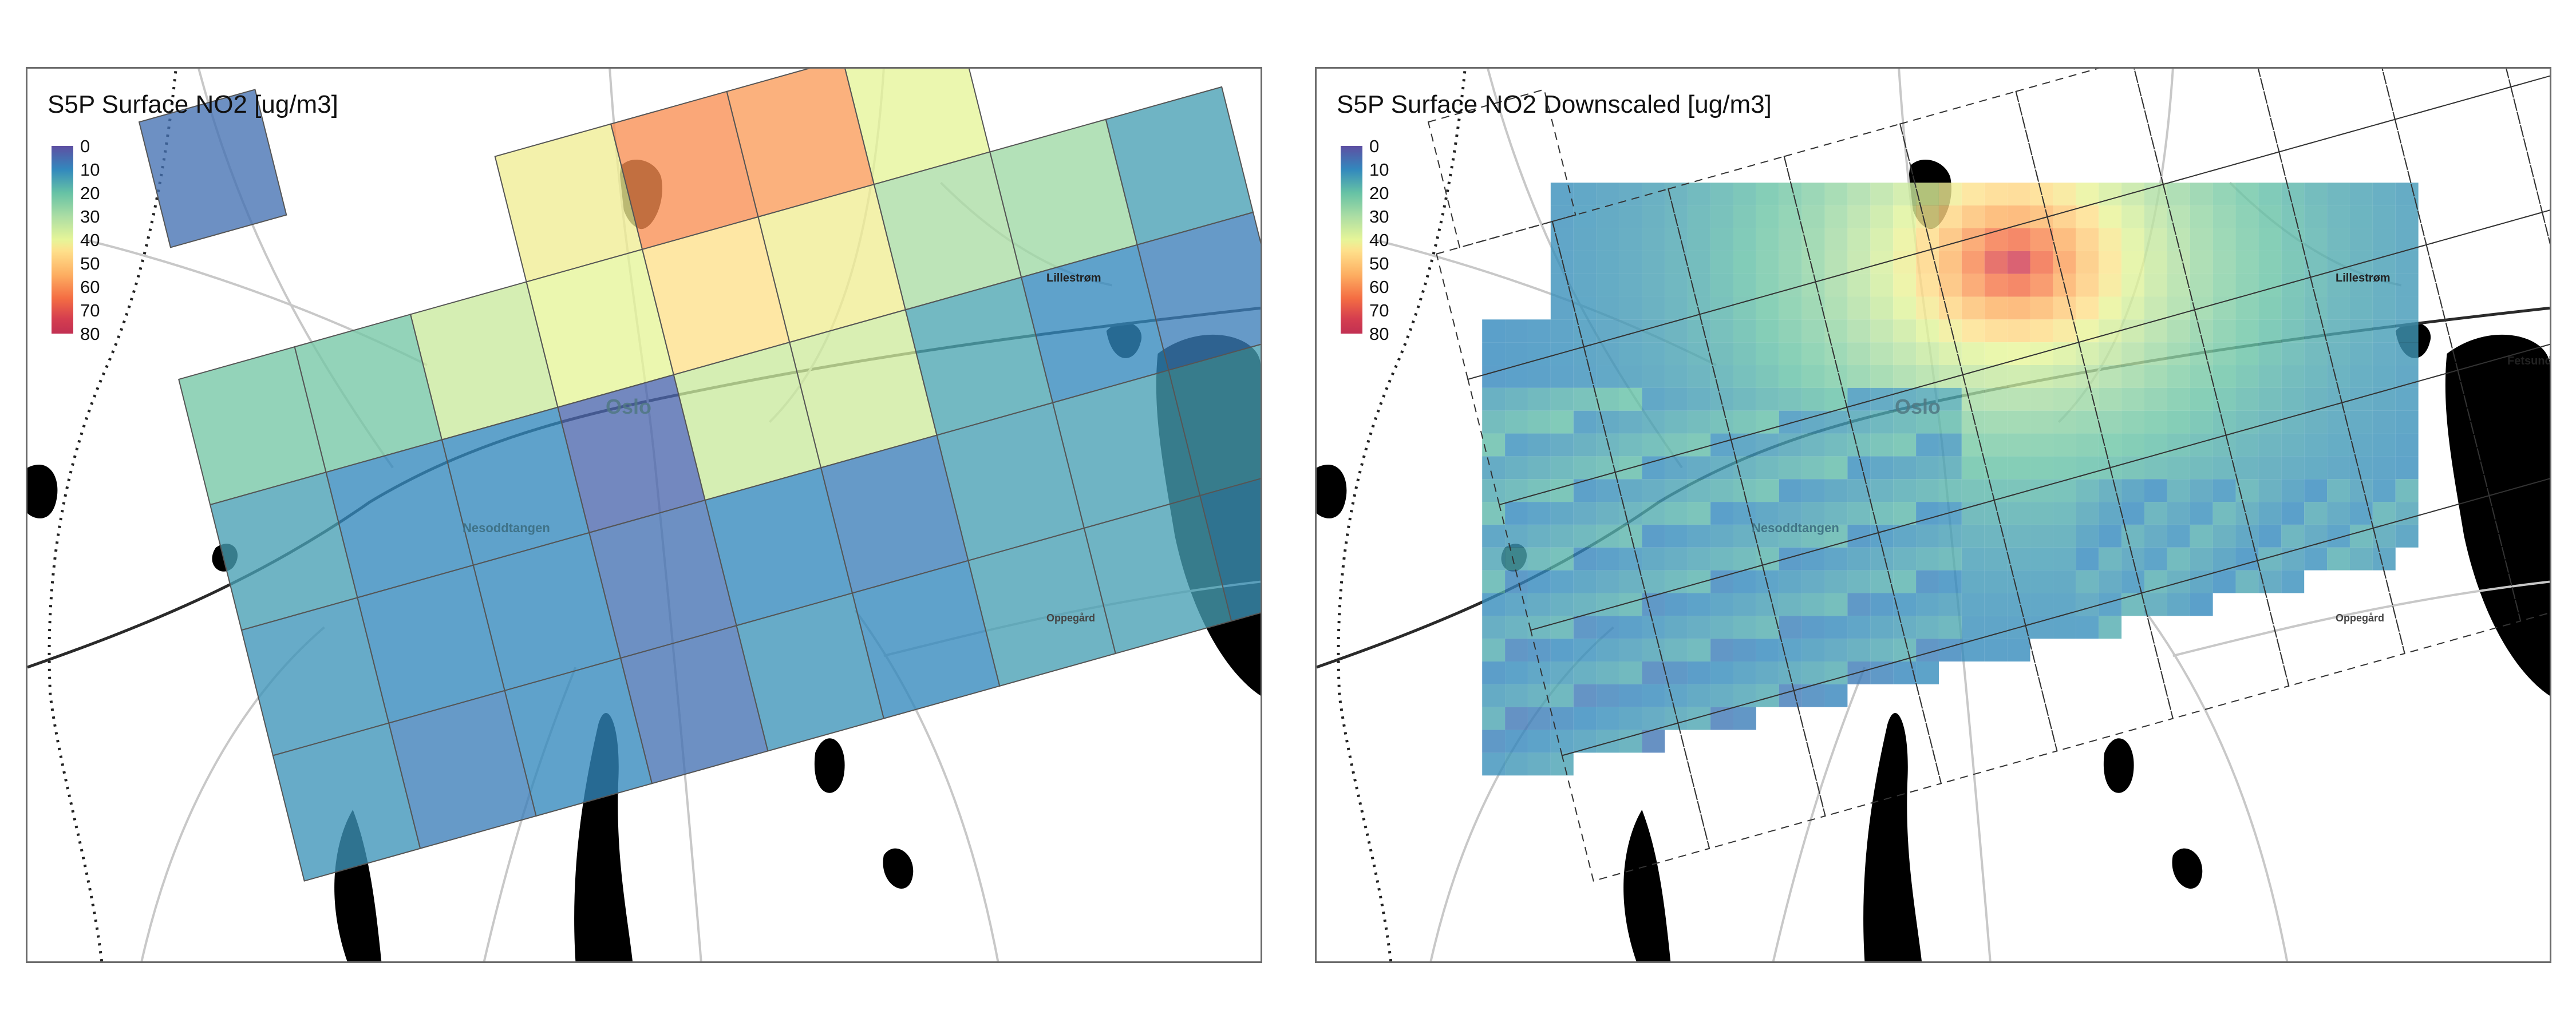  I want to click on road, so click(2216, 785).